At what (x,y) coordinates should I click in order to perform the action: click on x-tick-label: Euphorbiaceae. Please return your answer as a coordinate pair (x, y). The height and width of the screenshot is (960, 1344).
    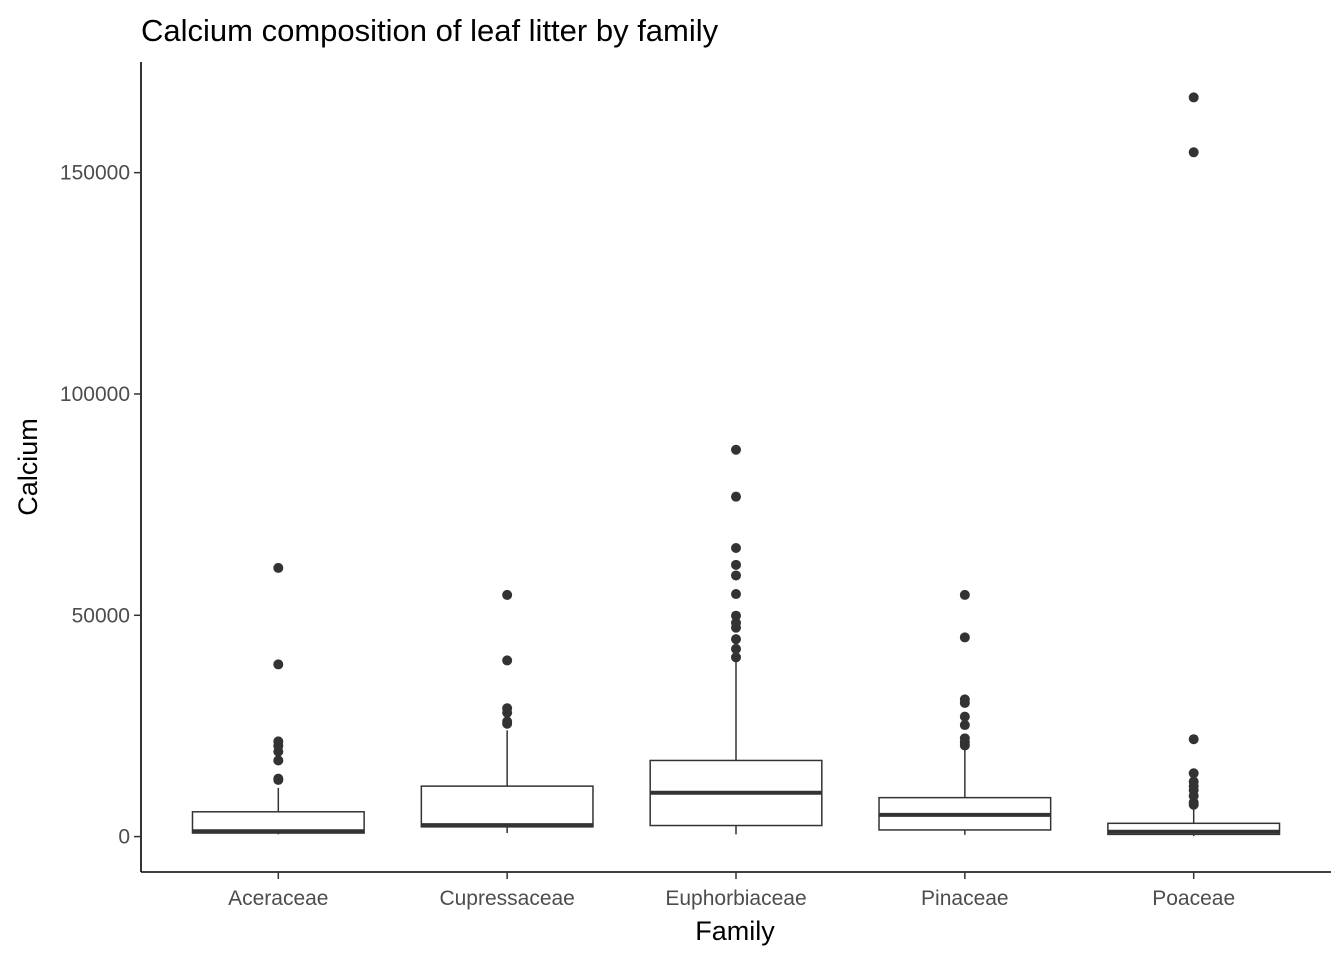
    Looking at the image, I should click on (735, 898).